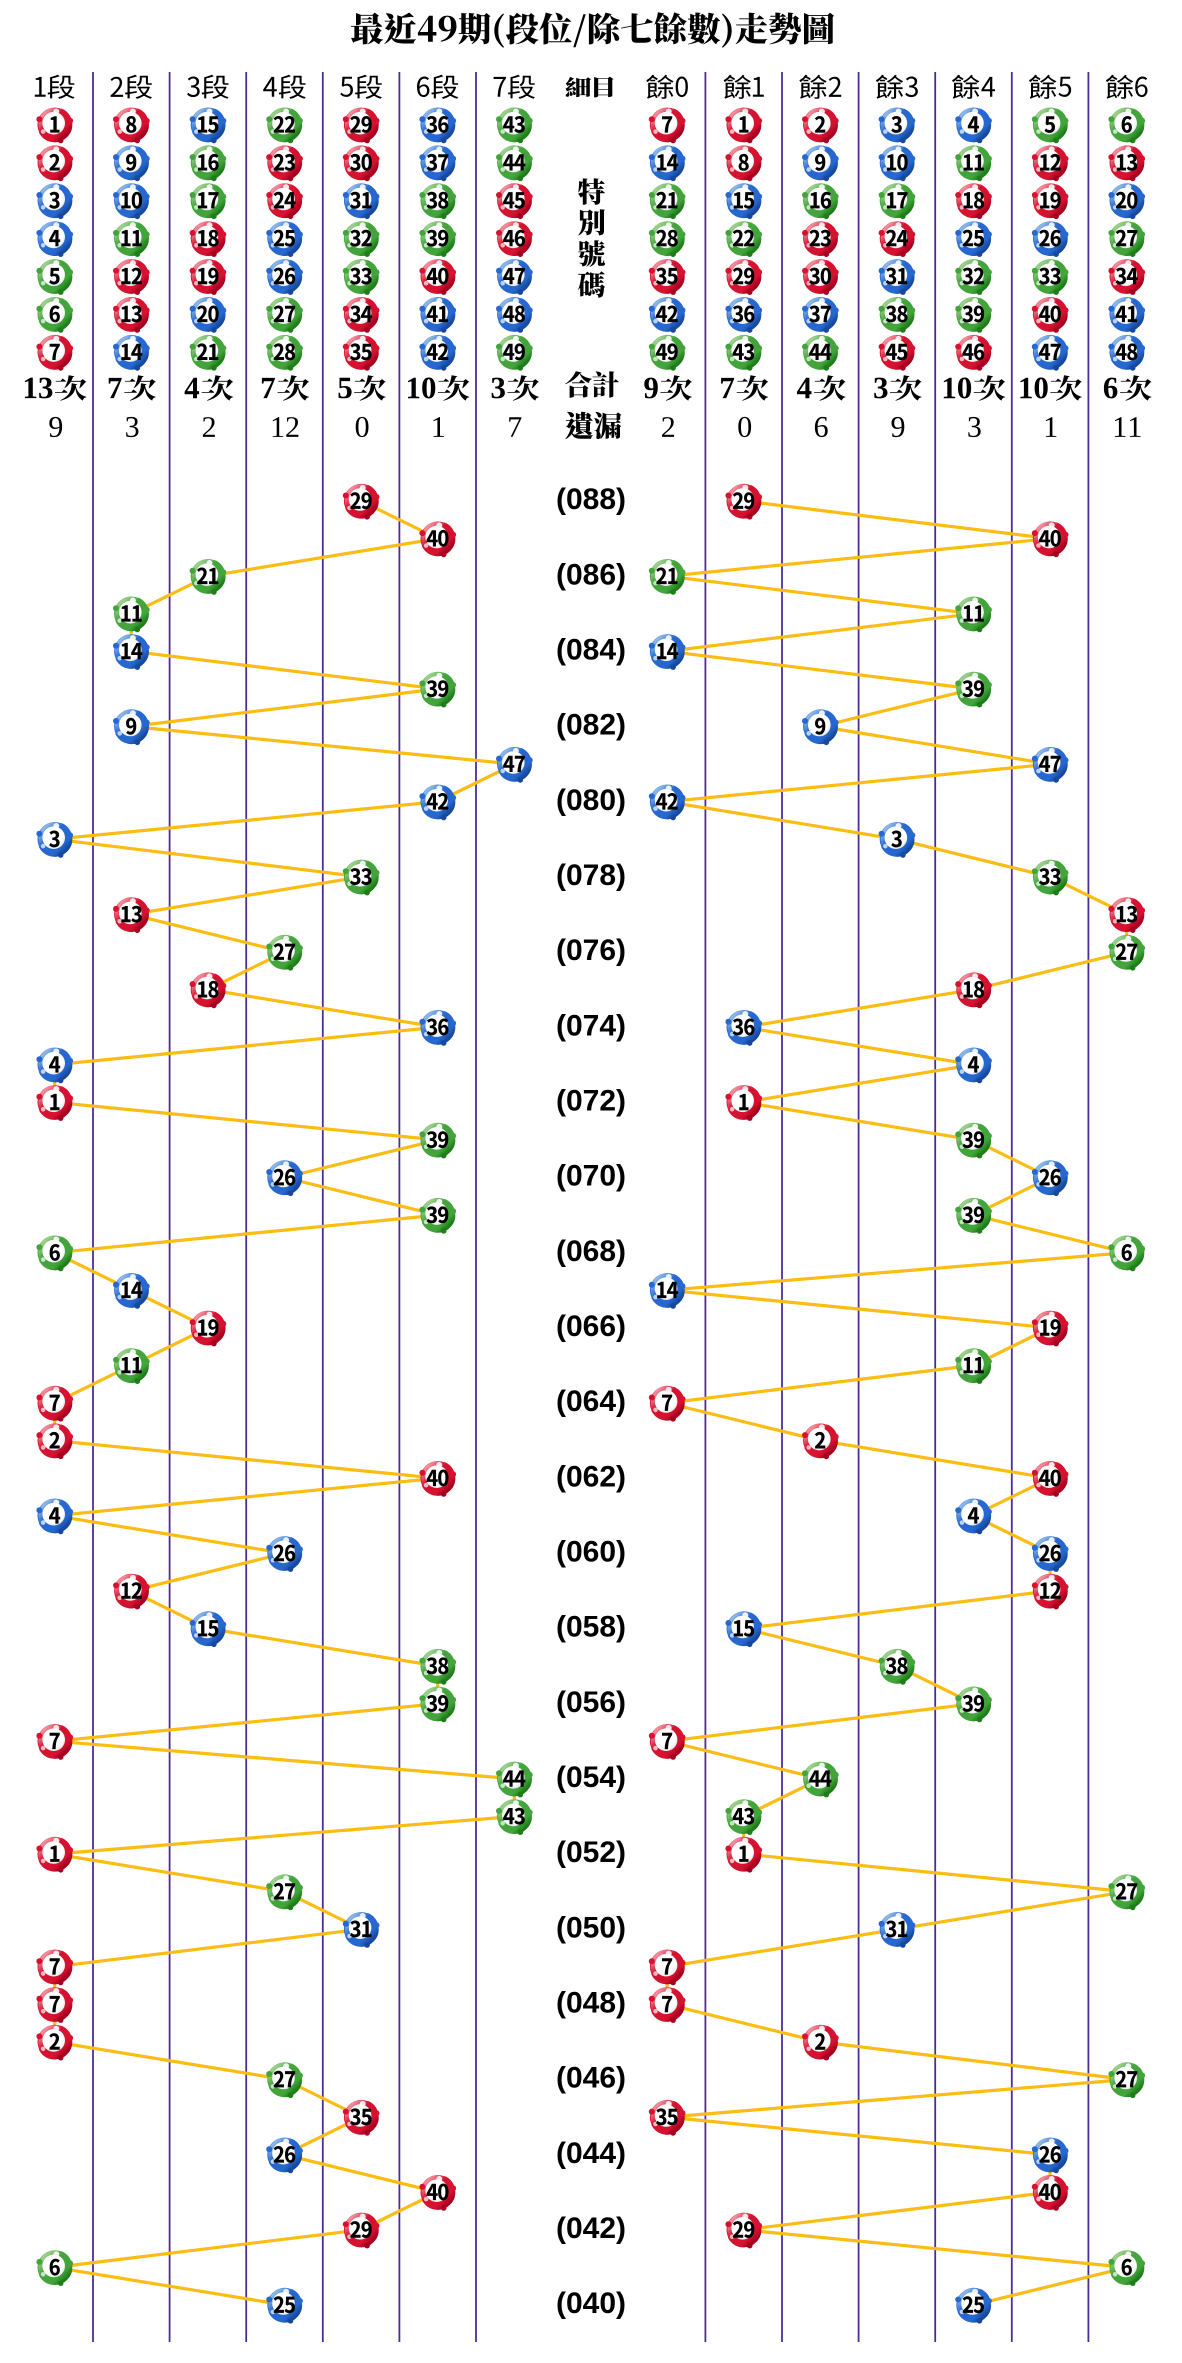 Image resolution: width=1182 pixels, height=2363 pixels. What do you see at coordinates (591, 1927) in the screenshot?
I see `svg-text: (050)` at bounding box center [591, 1927].